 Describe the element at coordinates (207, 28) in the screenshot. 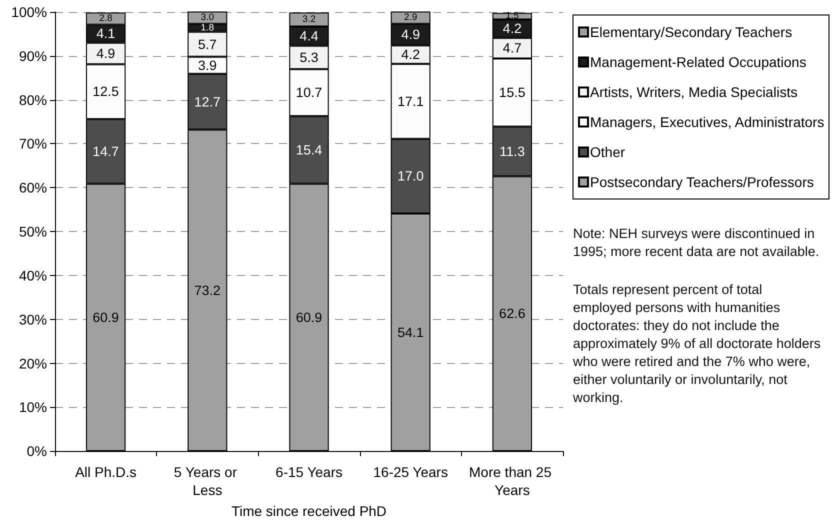

I see `data-label: 1.8` at that location.